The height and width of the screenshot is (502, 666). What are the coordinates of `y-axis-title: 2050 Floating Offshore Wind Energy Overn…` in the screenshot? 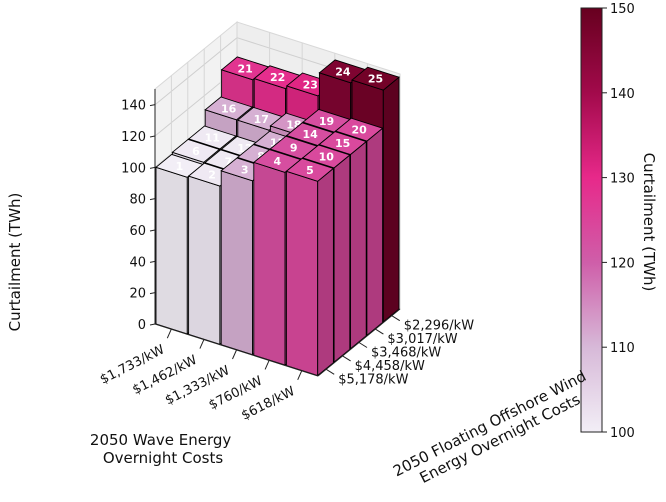 It's located at (495, 430).